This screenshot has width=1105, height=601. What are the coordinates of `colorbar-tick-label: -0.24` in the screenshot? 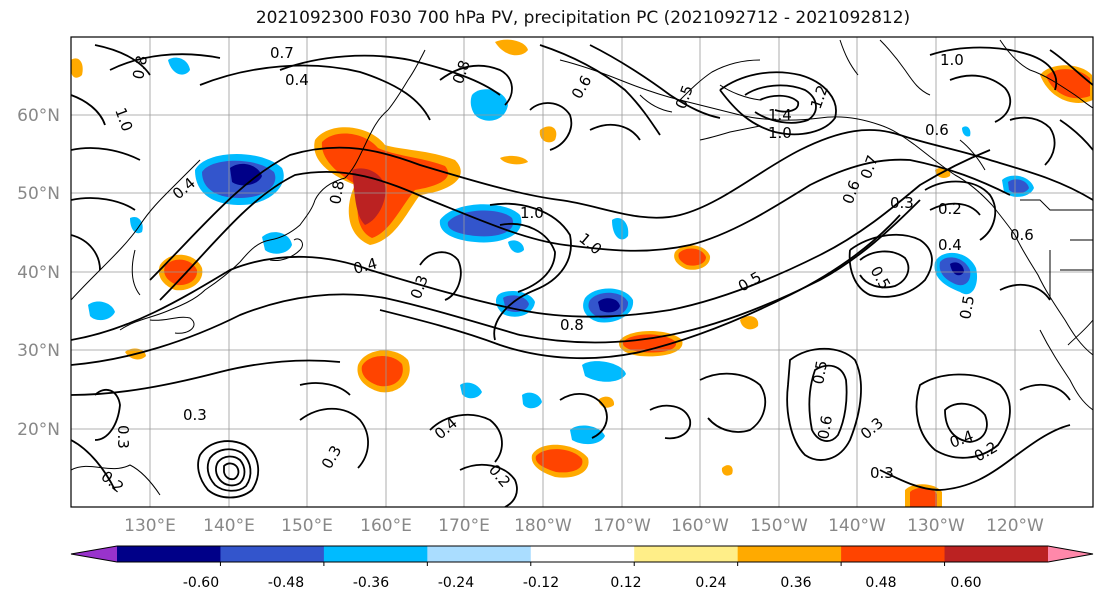 It's located at (456, 583).